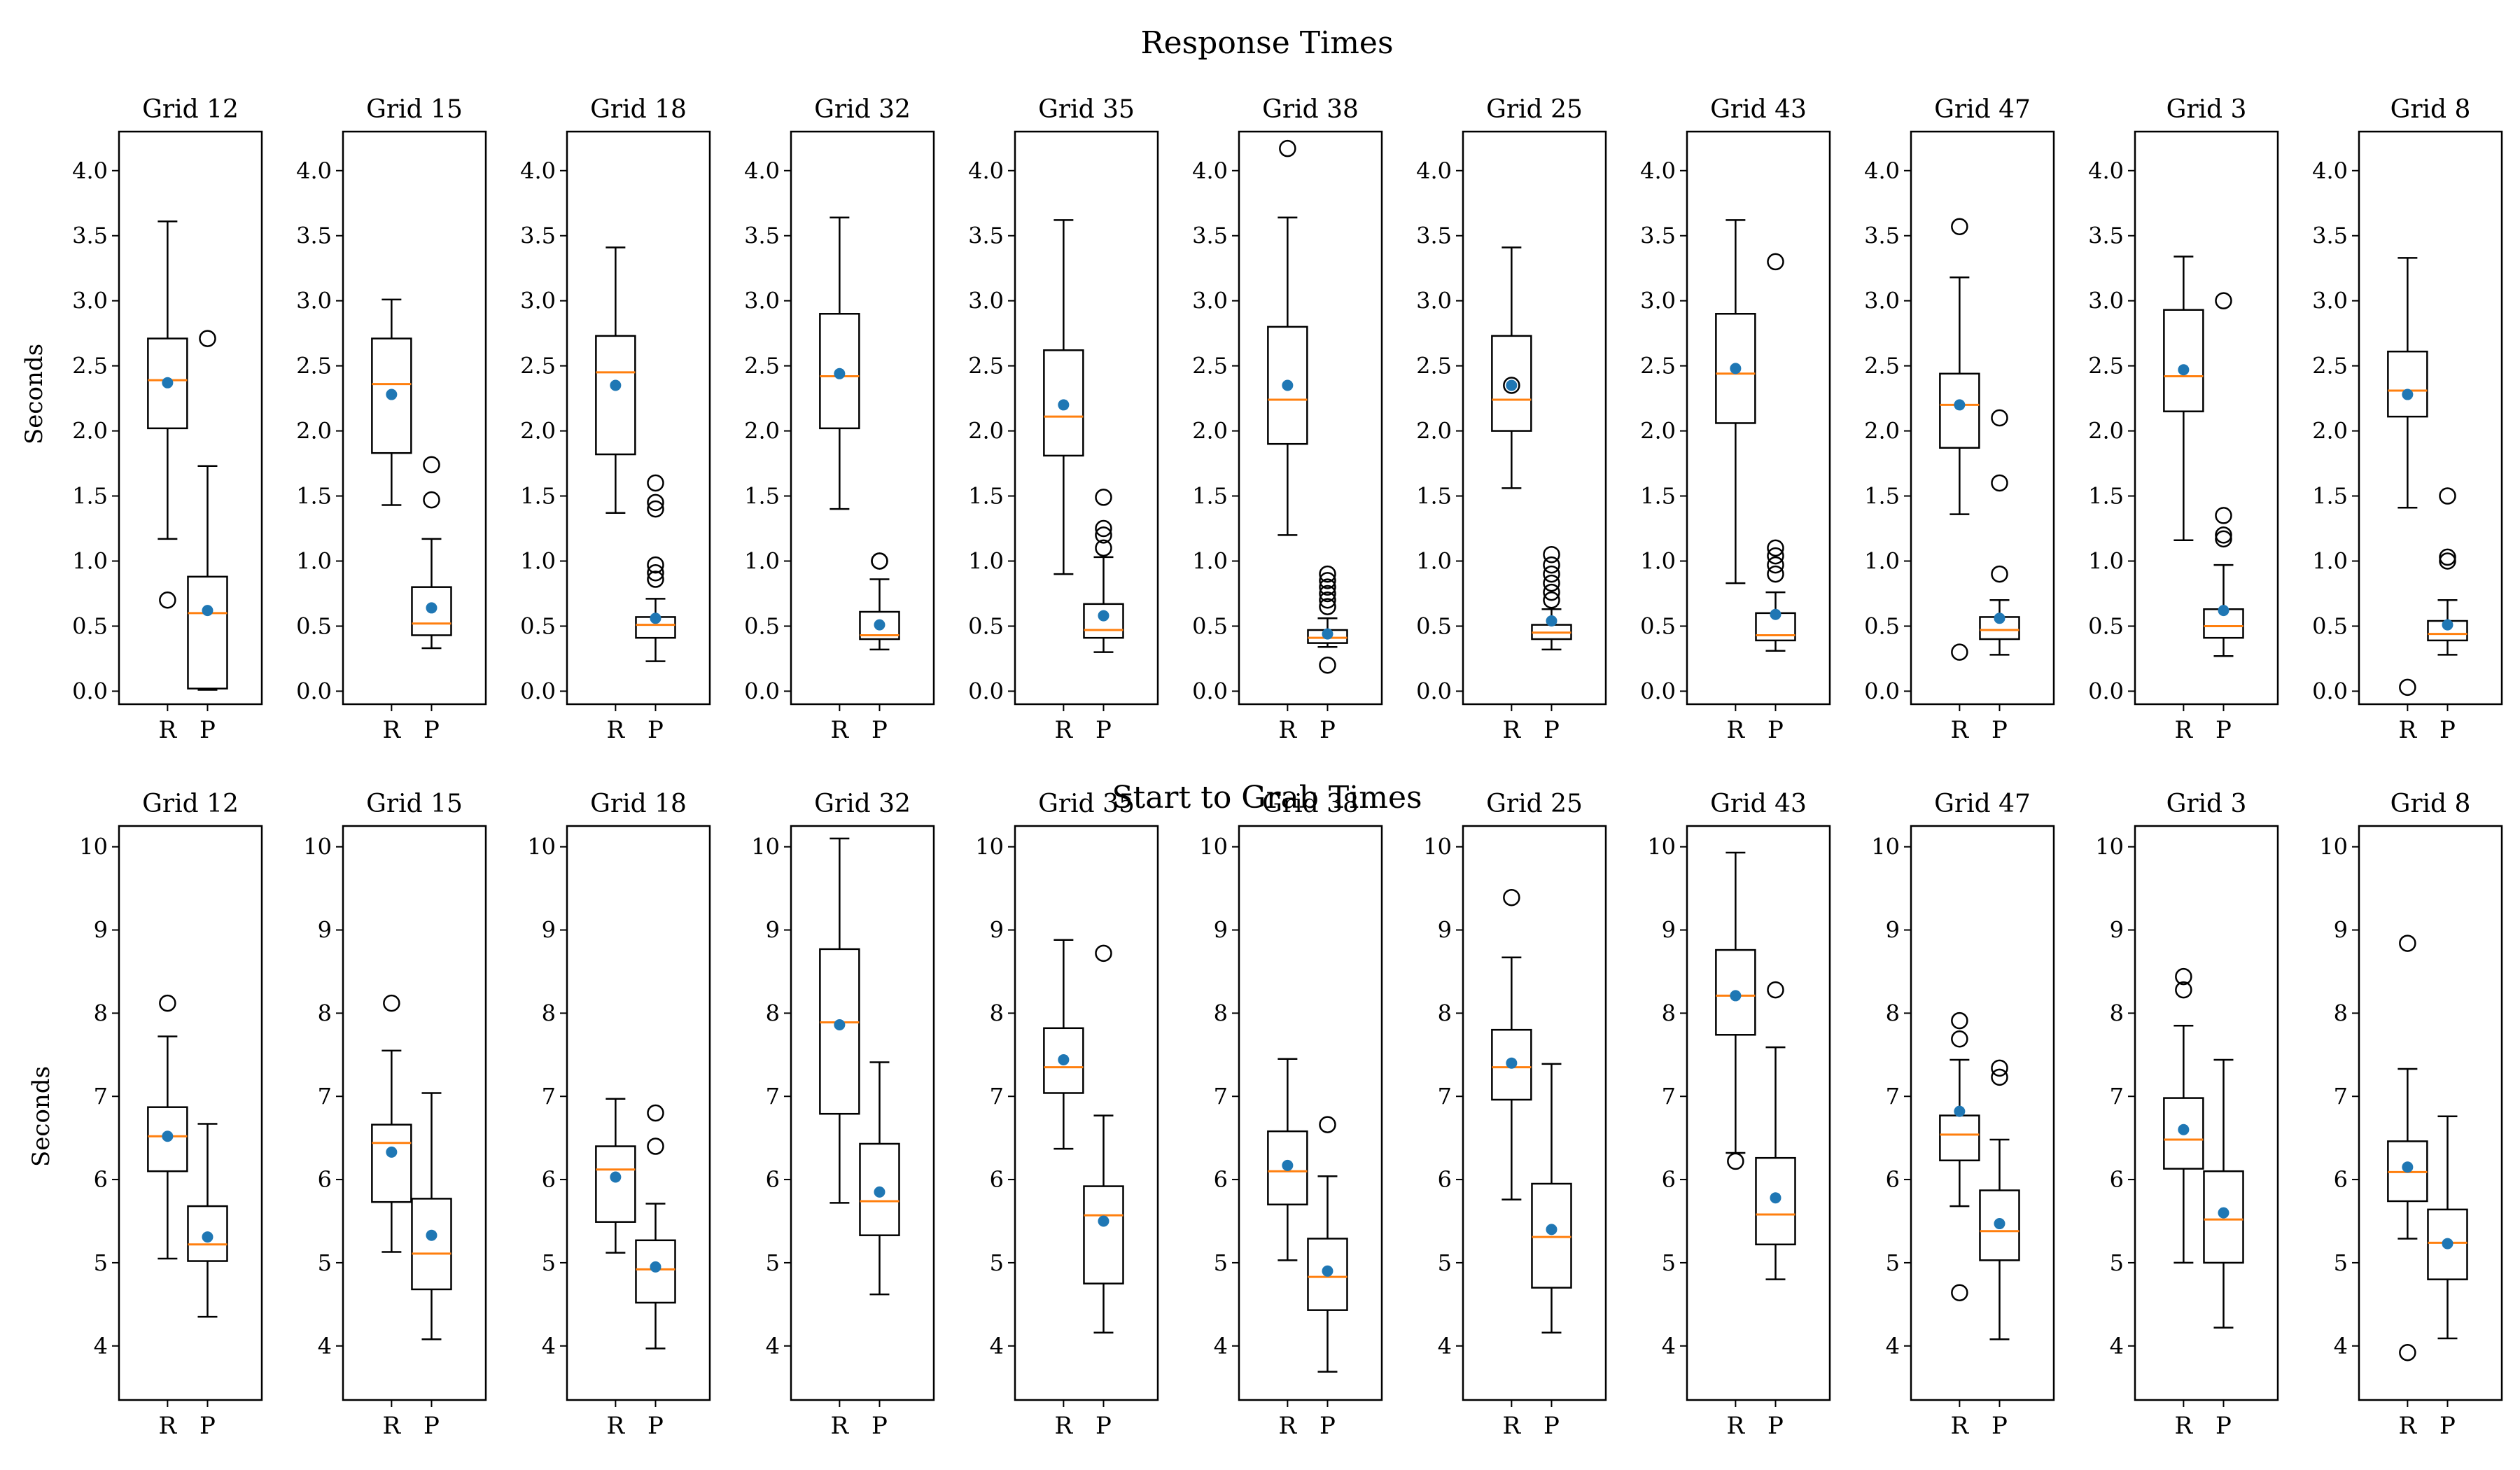 This screenshot has width=2520, height=1470. What do you see at coordinates (90, 691) in the screenshot?
I see `y-tick-label: 0.0` at bounding box center [90, 691].